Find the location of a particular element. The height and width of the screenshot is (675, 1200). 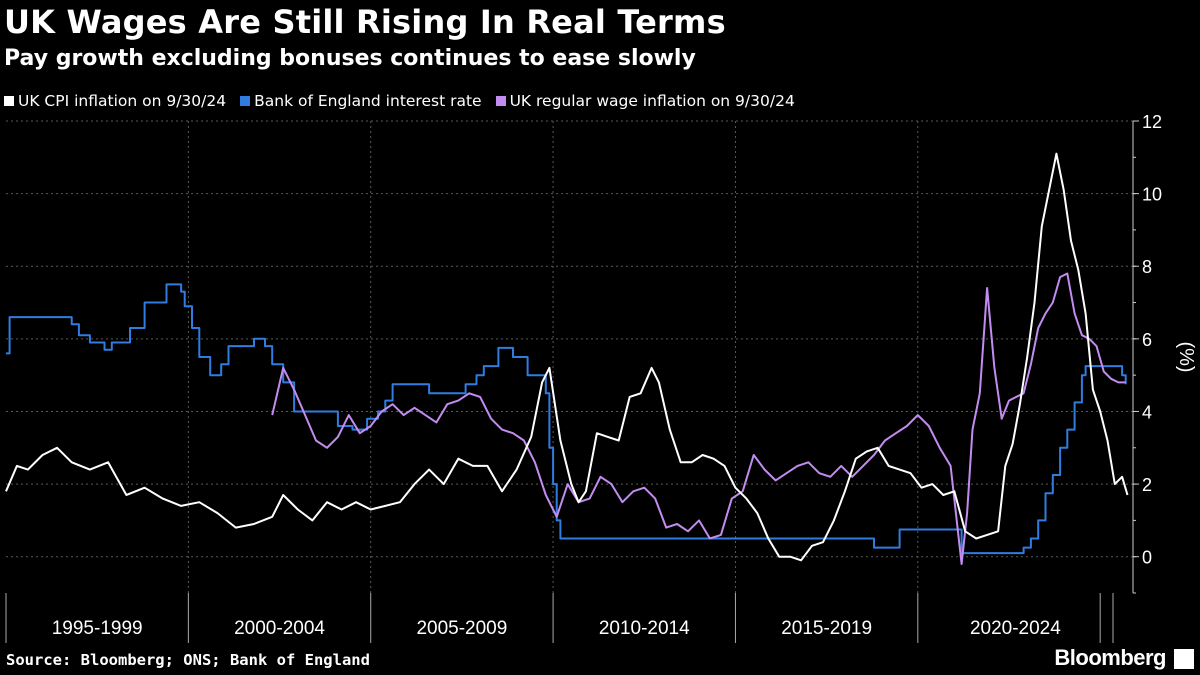

legend-item-wage: UK regular wage inflation on 9/30/24 is located at coordinates (645, 101).